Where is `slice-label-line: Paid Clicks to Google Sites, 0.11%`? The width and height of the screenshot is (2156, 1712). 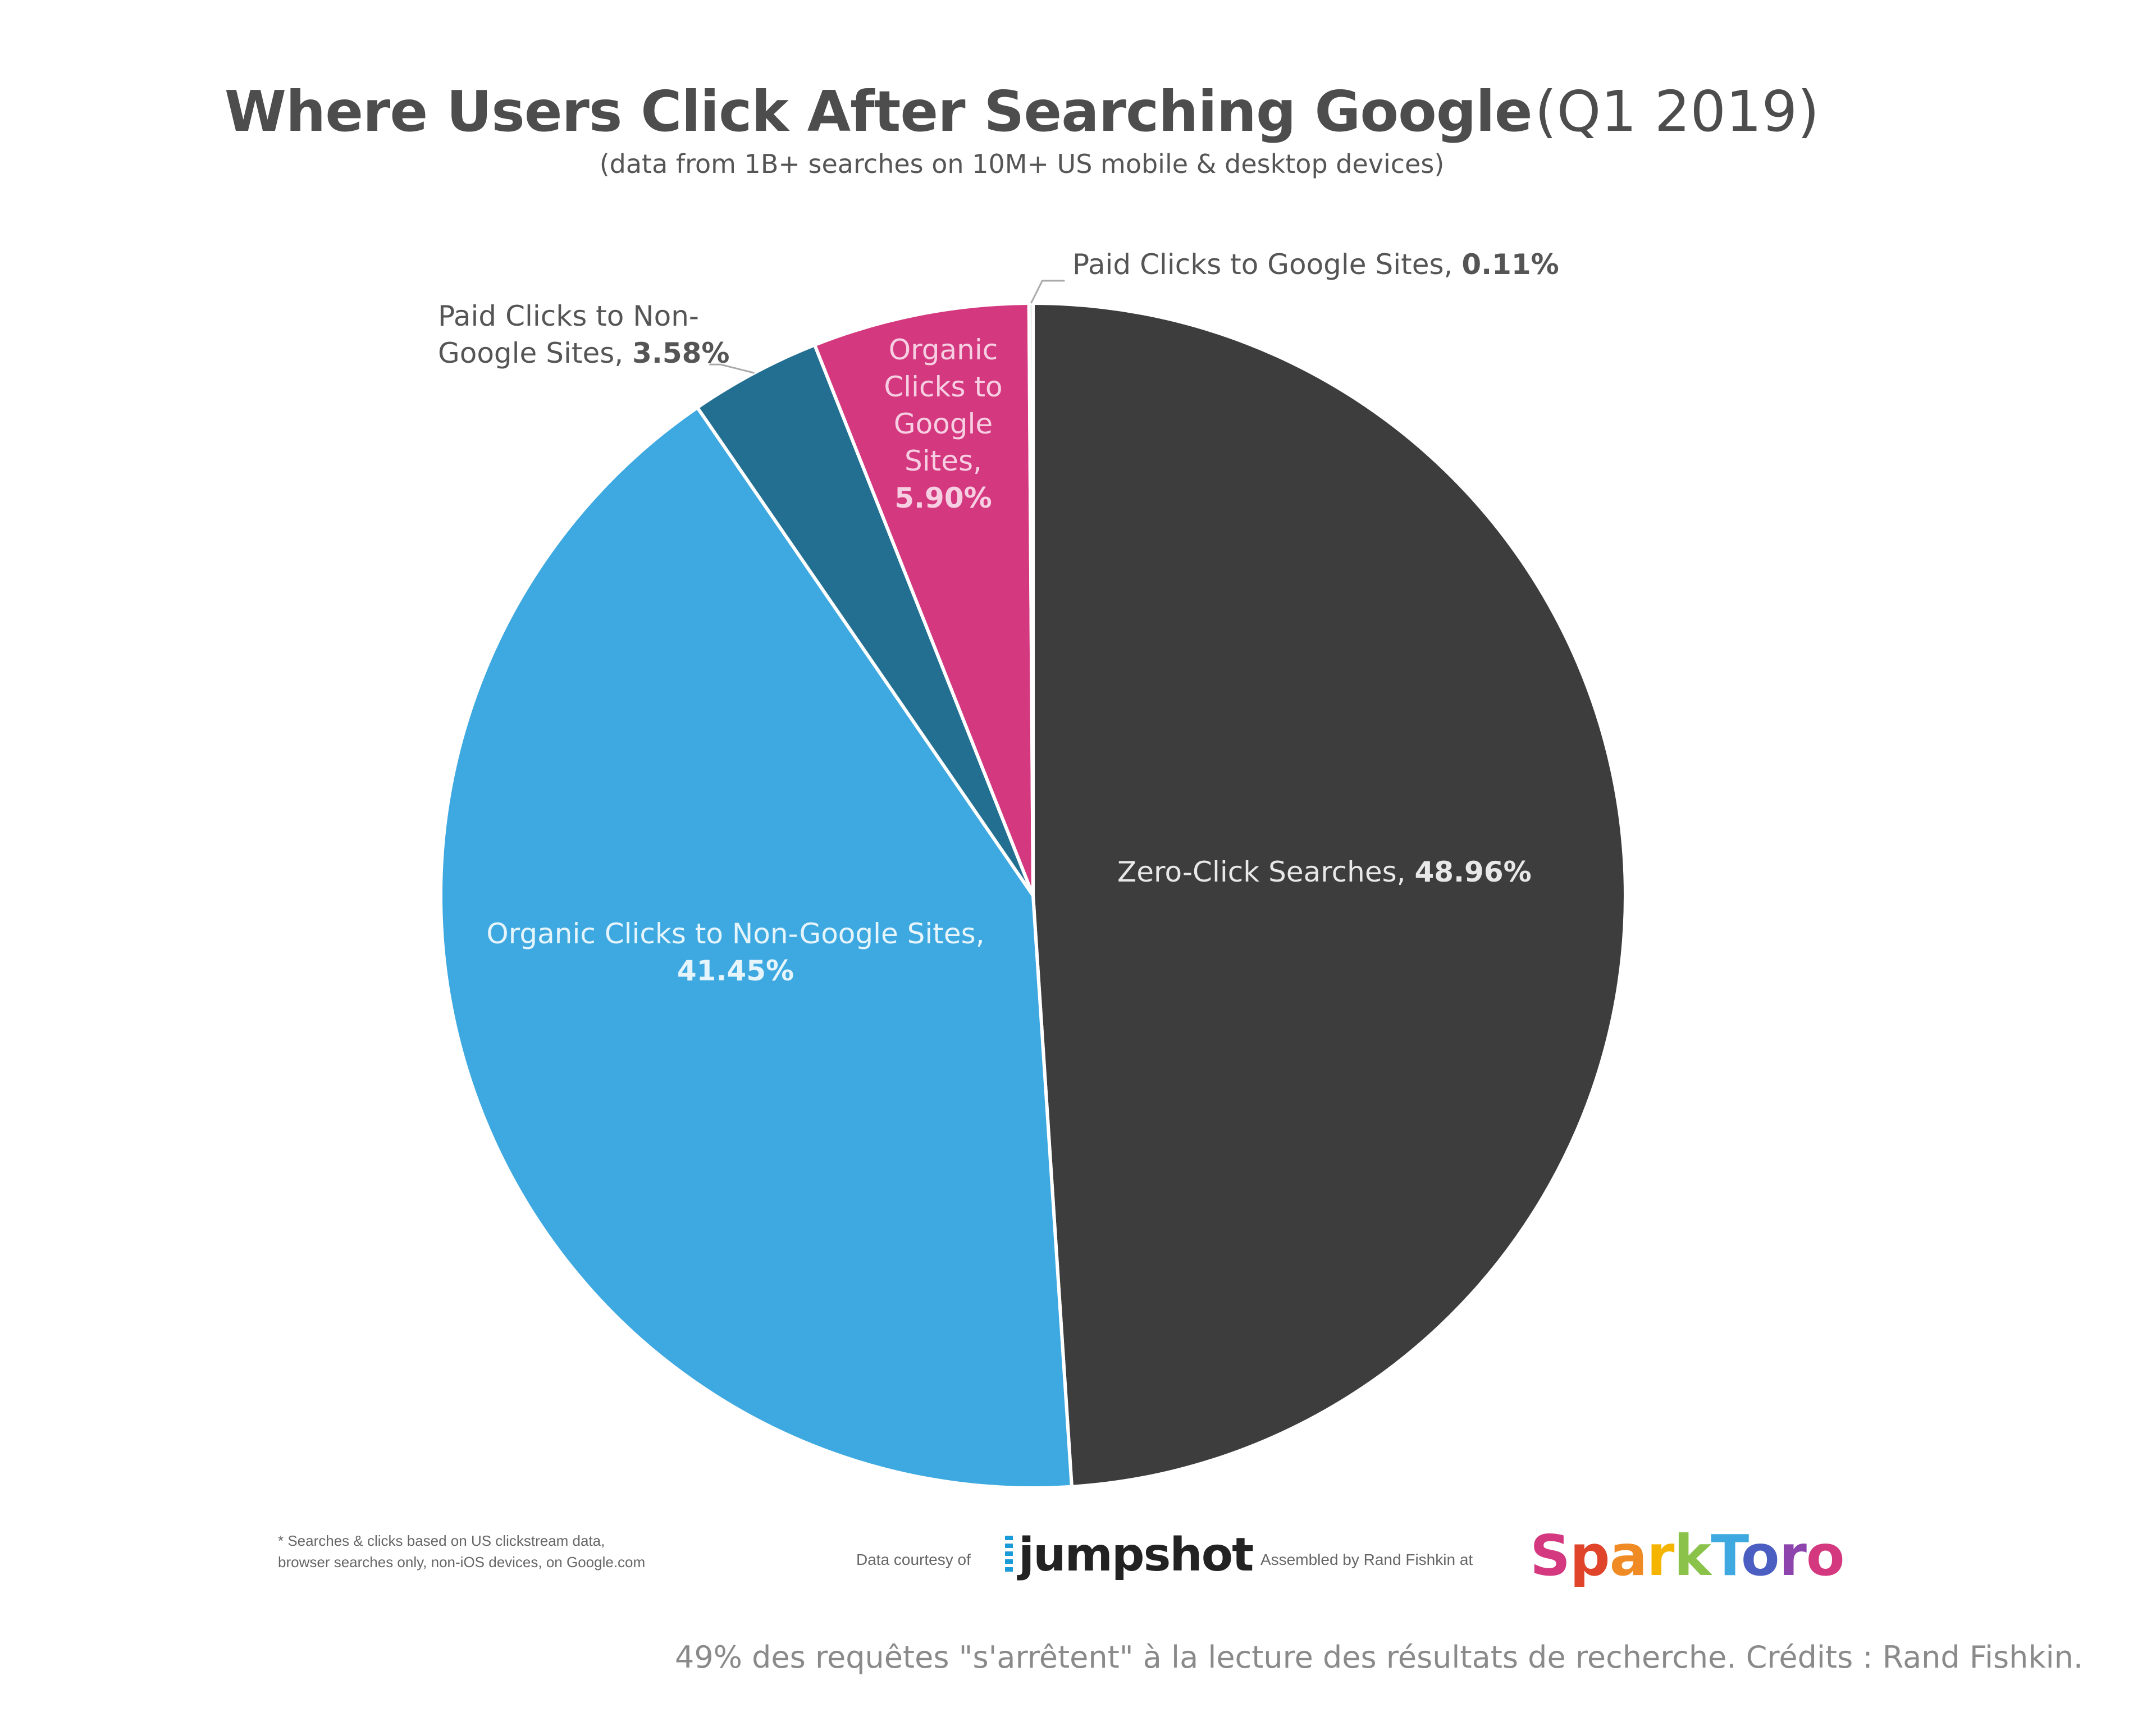
slice-label-line: Paid Clicks to Google Sites, 0.11% is located at coordinates (1315, 264).